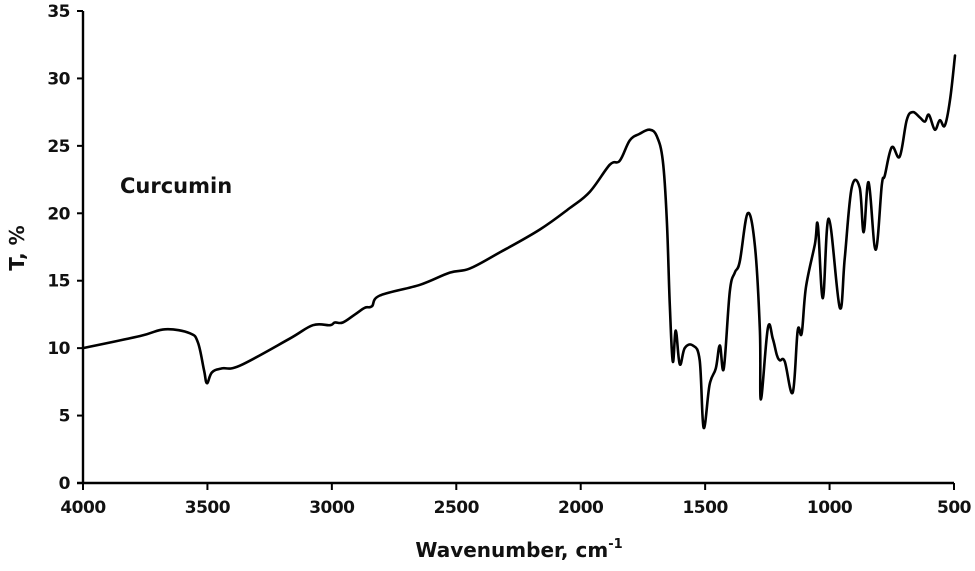 This screenshot has height=571, width=975. I want to click on y-tick-label: 30, so click(58, 79).